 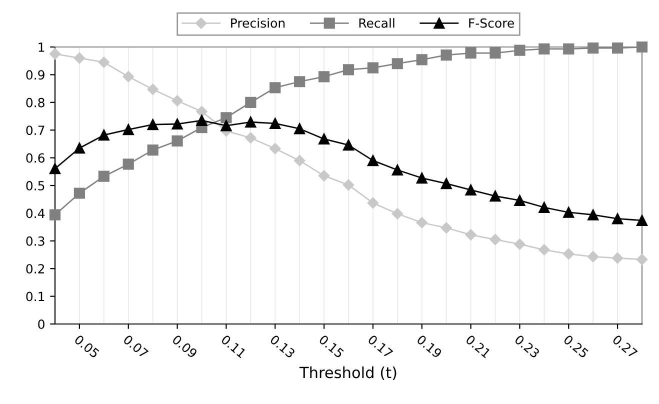 What do you see at coordinates (35, 131) in the screenshot?
I see `y-tick-label: 0.7` at bounding box center [35, 131].